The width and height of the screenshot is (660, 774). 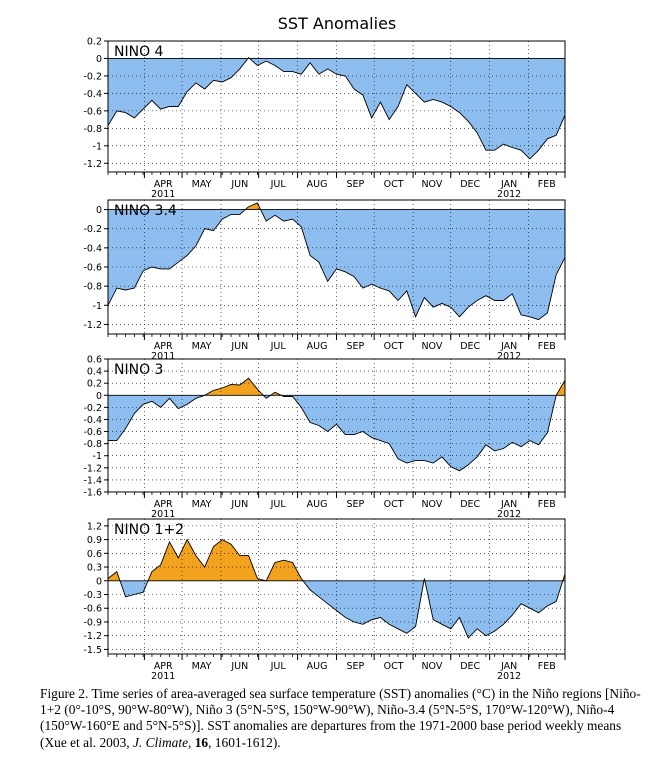 I want to click on figure-title: SST Anomalies, so click(x=337, y=23).